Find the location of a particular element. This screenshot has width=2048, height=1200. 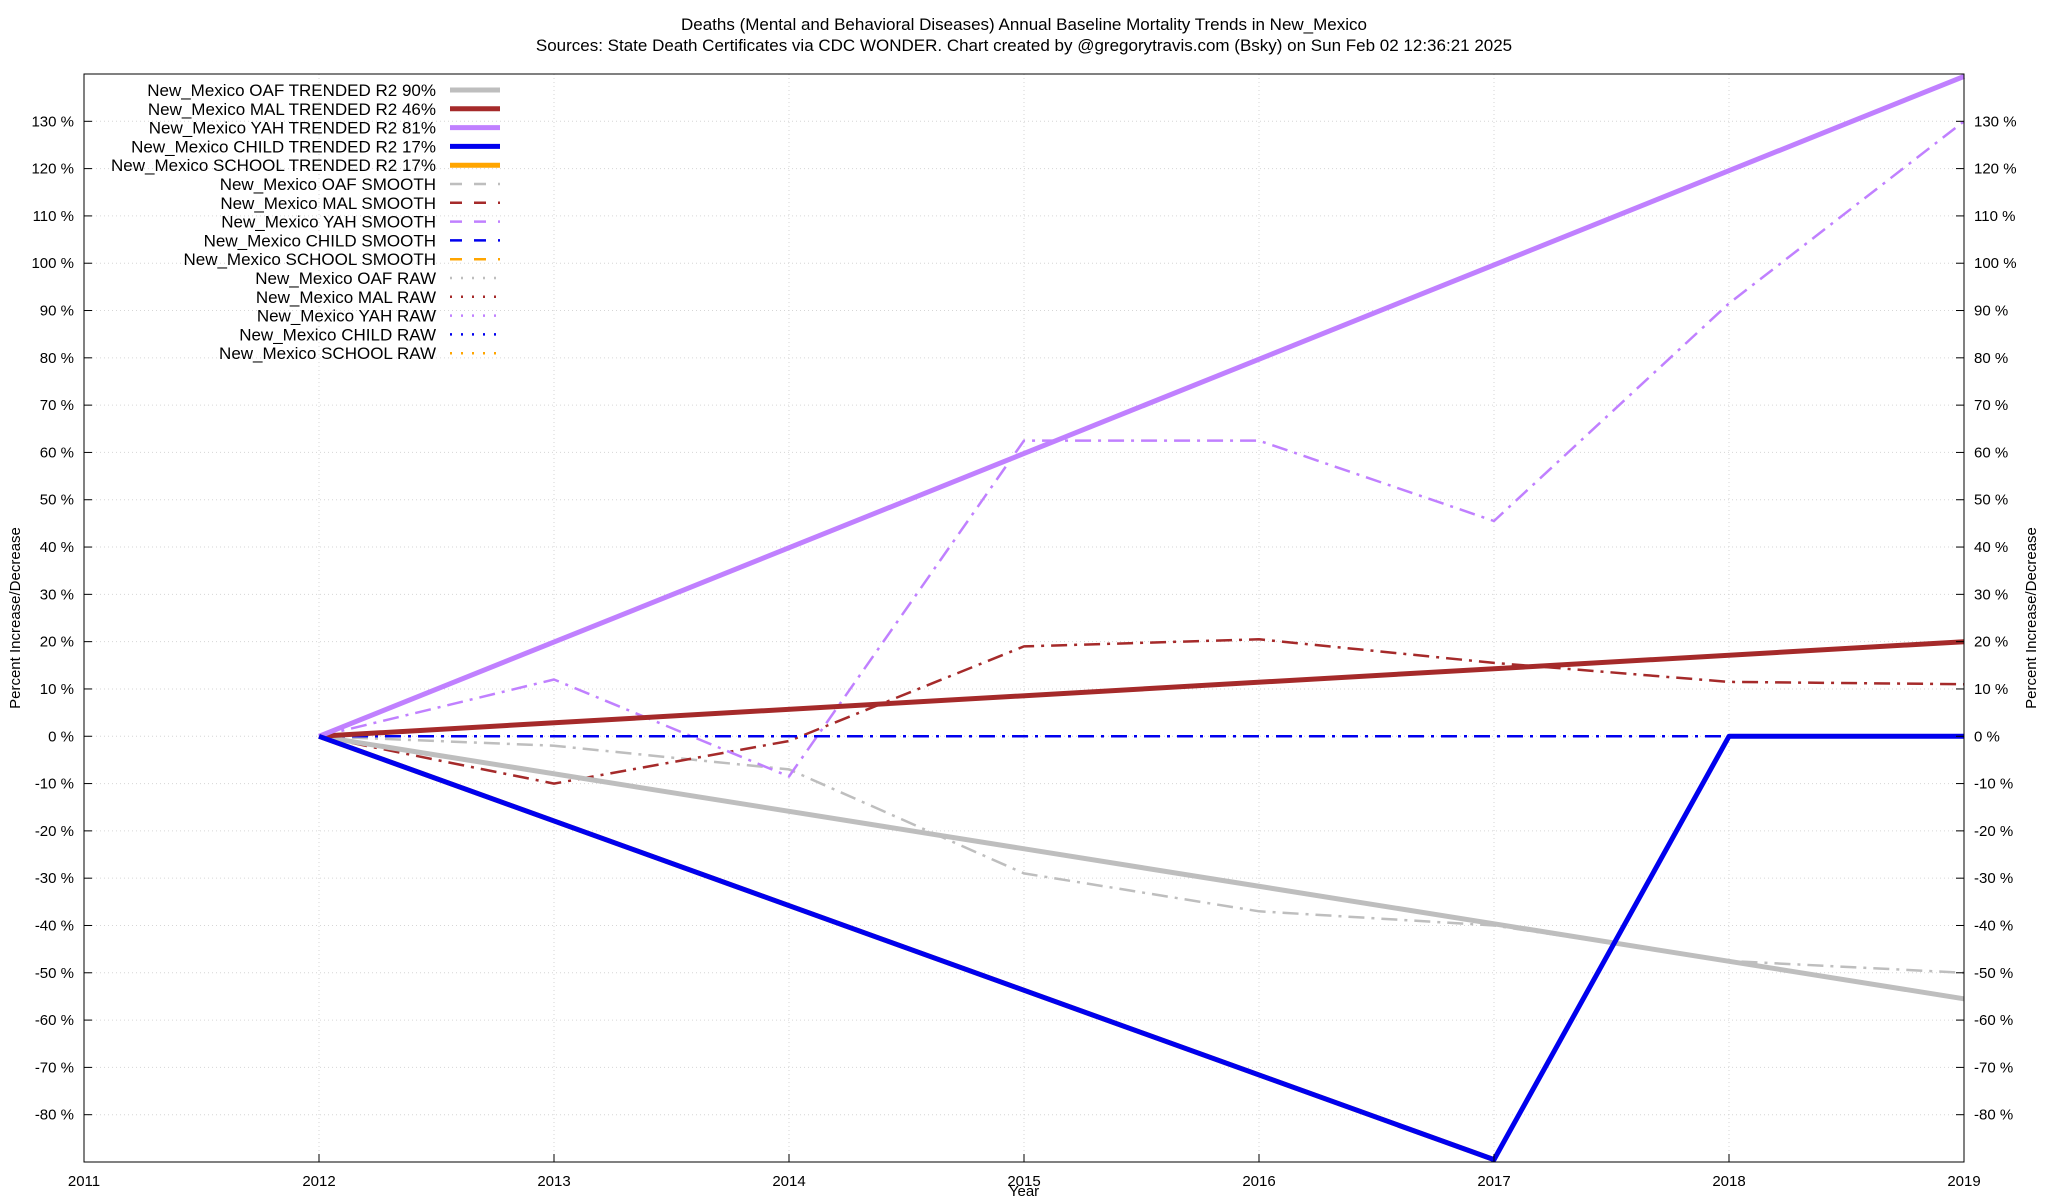

y-tick-label-left: 0 % is located at coordinates (61, 736).